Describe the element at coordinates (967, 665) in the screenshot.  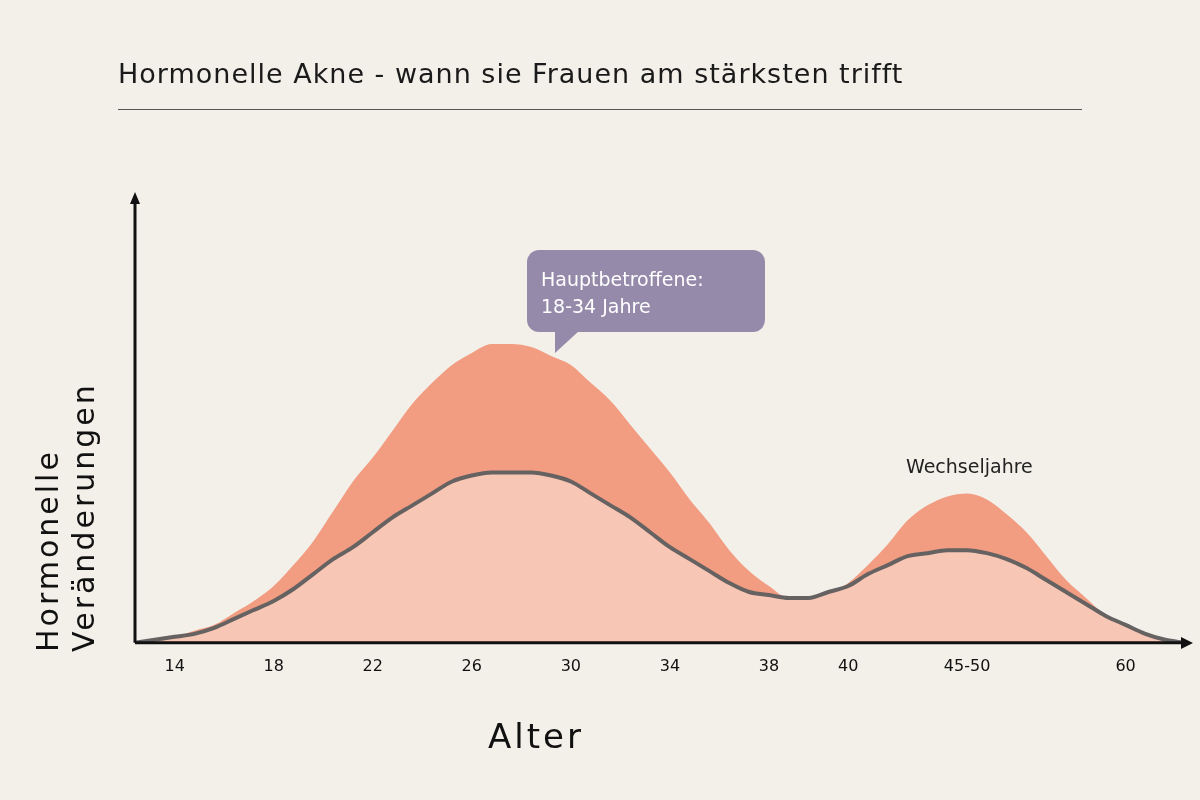
I see `x-tick-label: 45-50` at that location.